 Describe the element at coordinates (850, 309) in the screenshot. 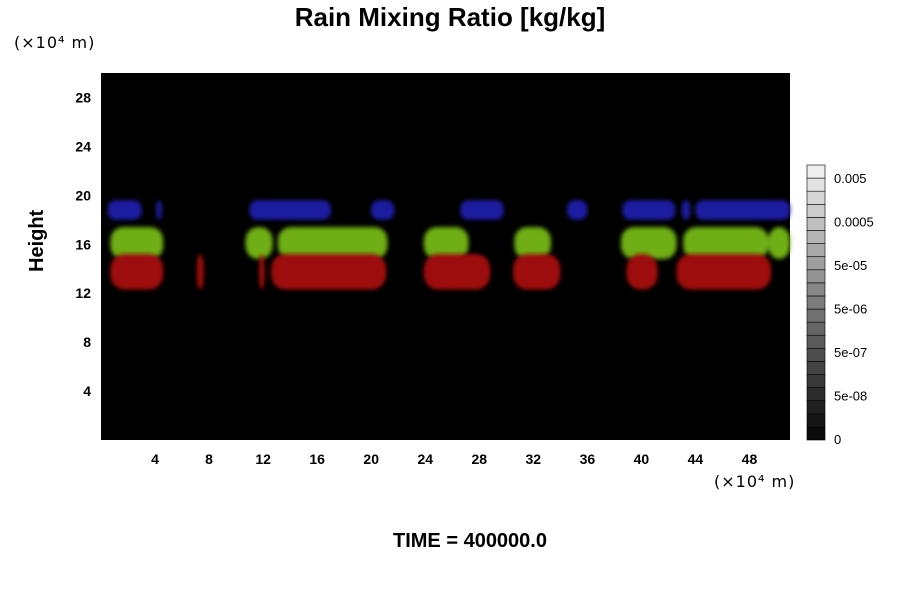

I see `colorbar-label: 5e-06` at that location.